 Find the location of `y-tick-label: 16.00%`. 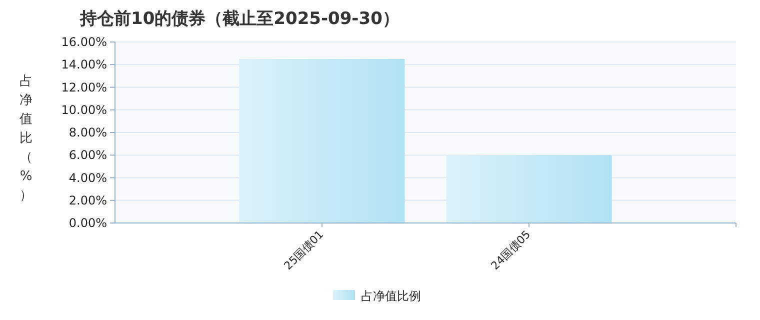

y-tick-label: 16.00% is located at coordinates (84, 42).